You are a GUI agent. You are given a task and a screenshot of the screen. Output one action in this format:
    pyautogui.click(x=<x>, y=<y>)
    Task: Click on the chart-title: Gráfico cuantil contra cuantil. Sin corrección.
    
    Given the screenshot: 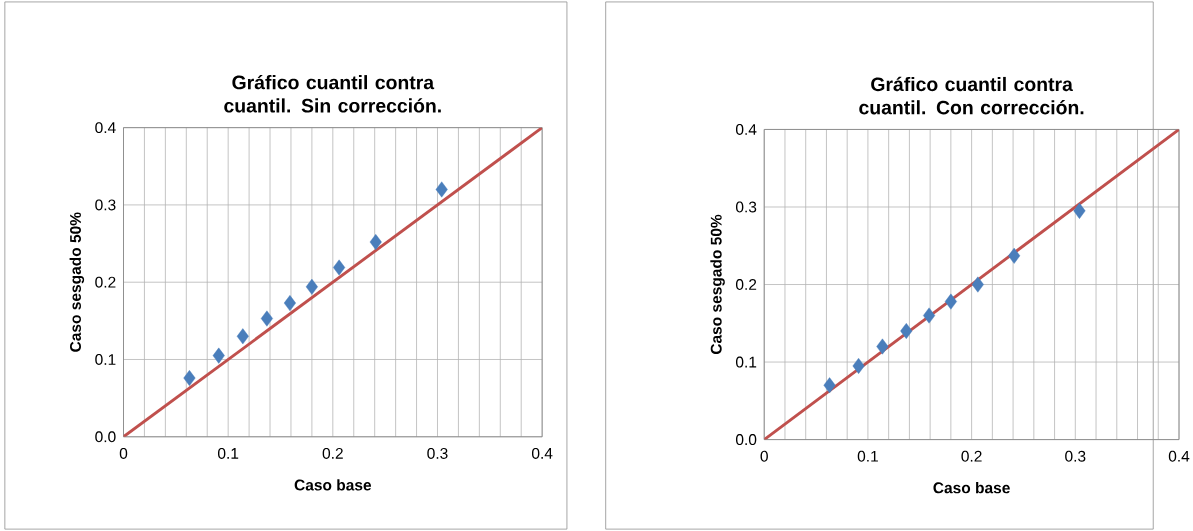 What is the action you would take?
    pyautogui.click(x=332, y=93)
    